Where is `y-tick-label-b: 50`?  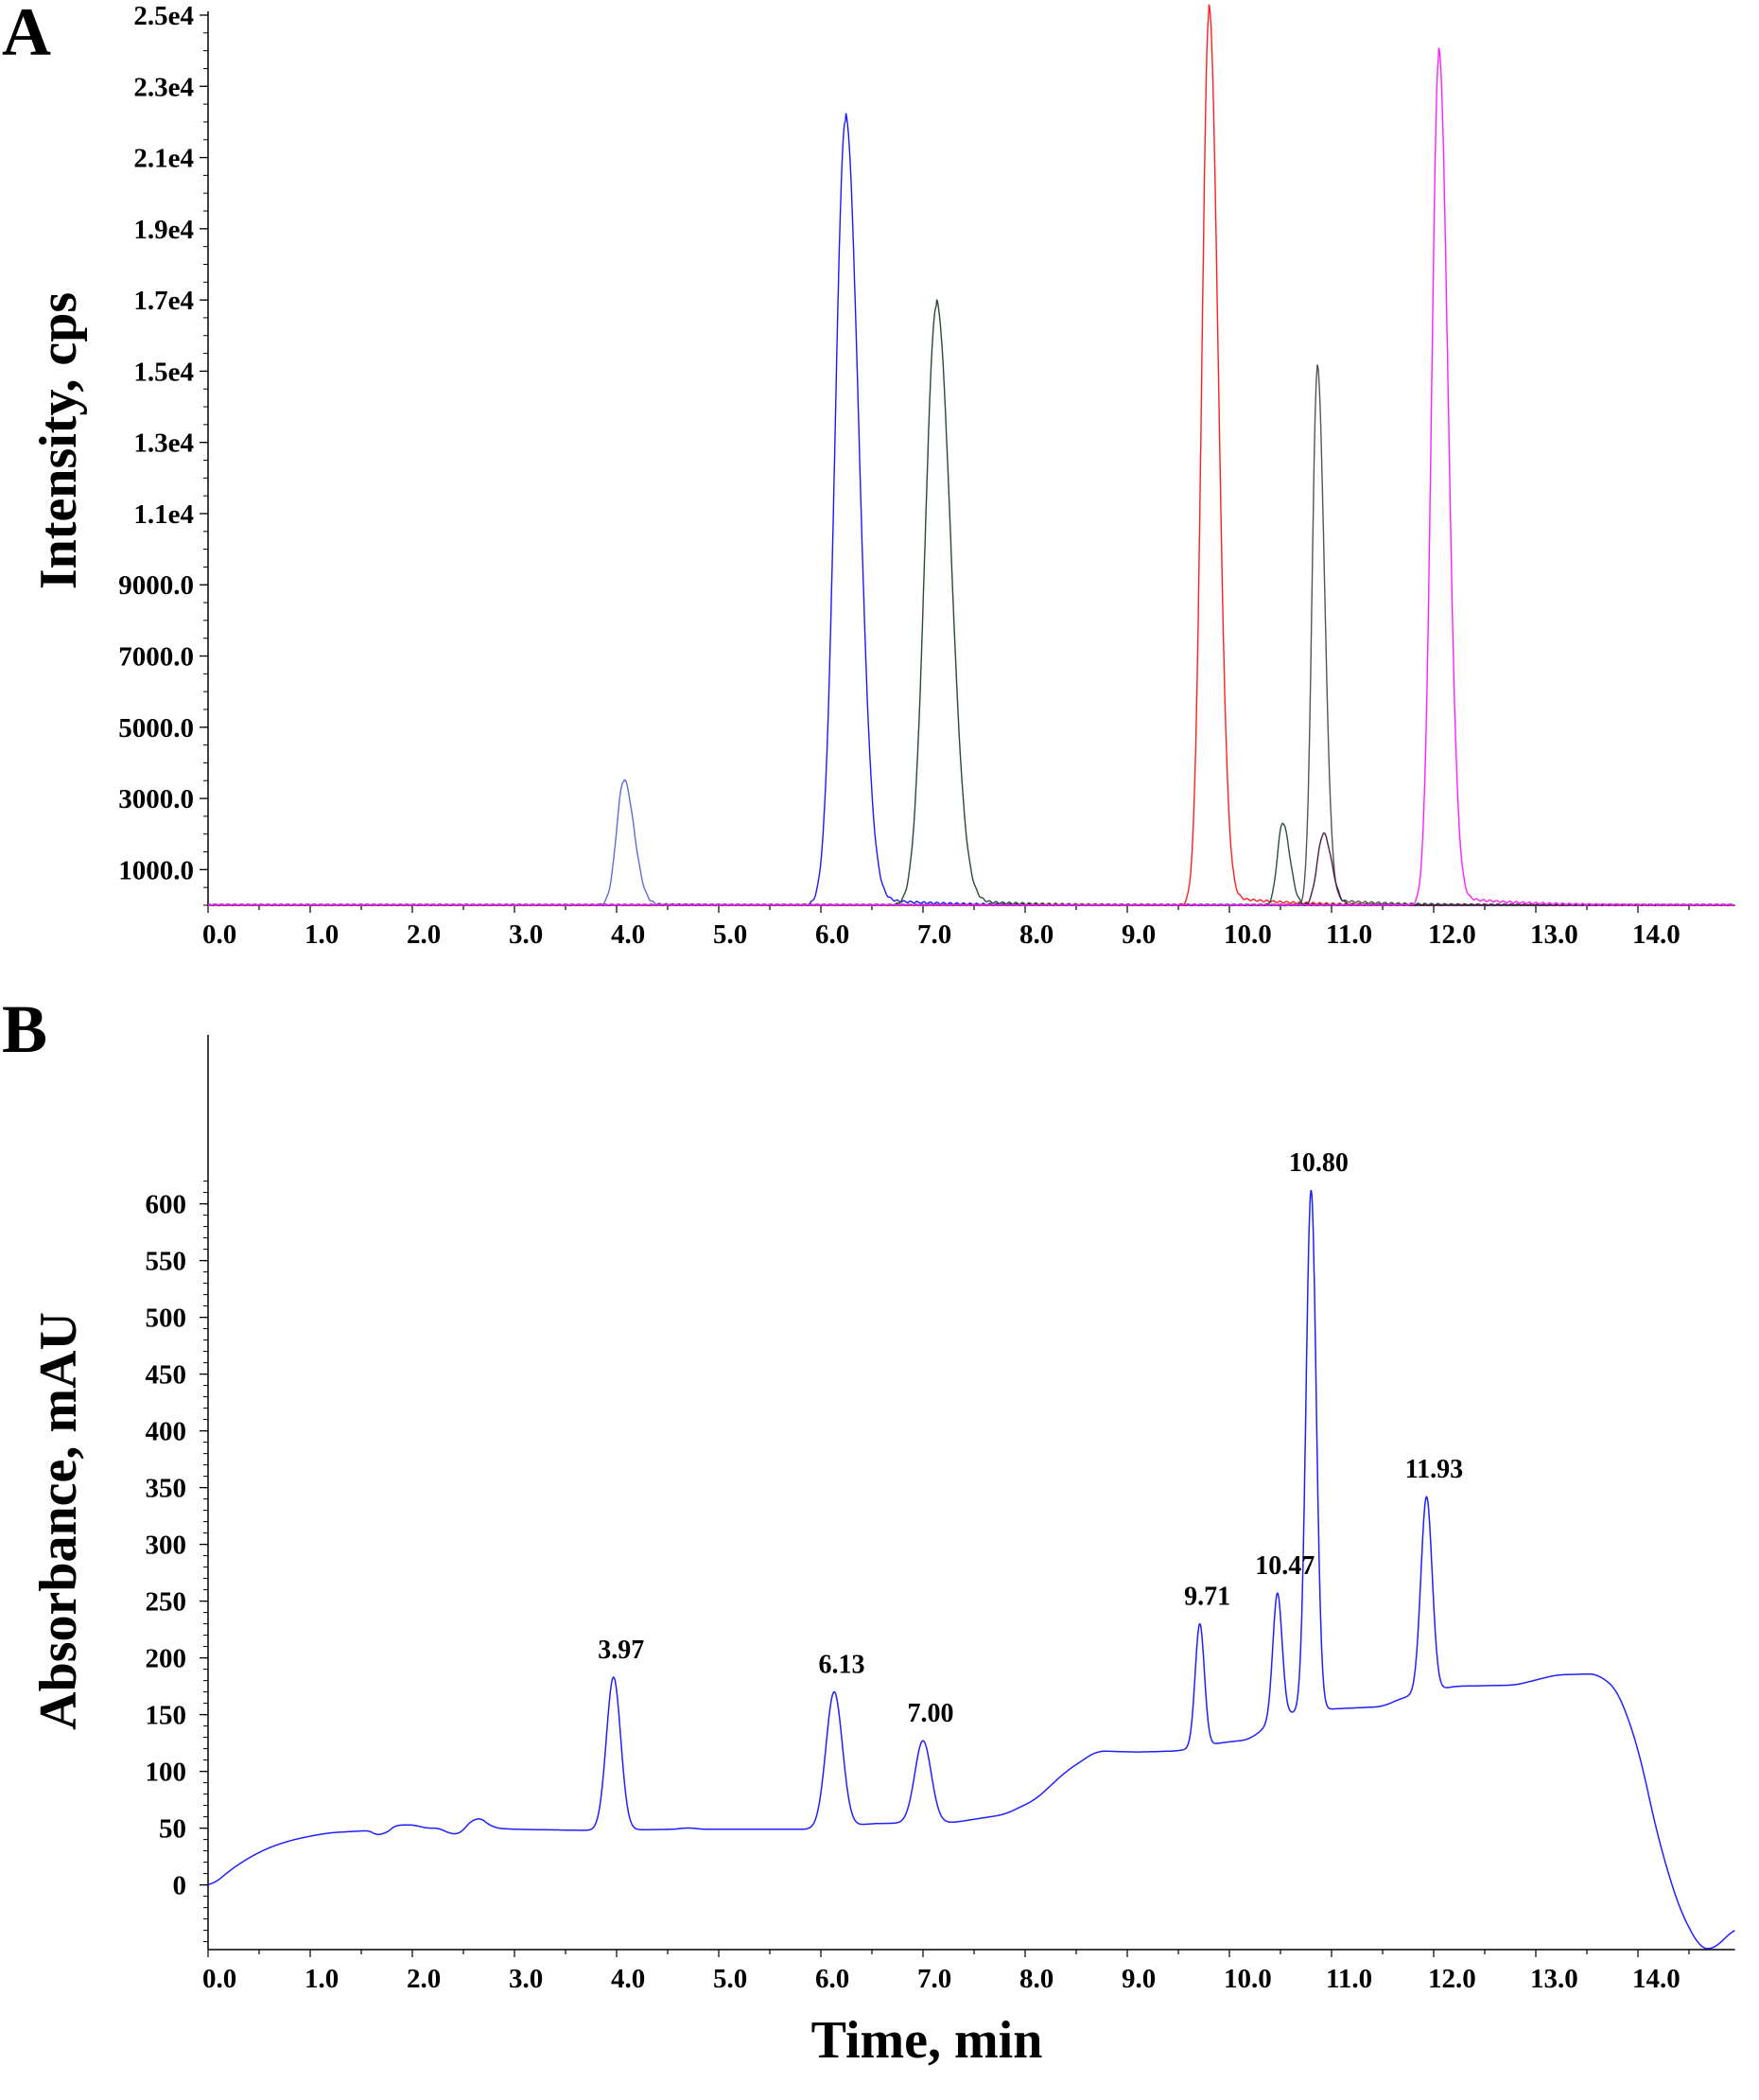 y-tick-label-b: 50 is located at coordinates (172, 1829).